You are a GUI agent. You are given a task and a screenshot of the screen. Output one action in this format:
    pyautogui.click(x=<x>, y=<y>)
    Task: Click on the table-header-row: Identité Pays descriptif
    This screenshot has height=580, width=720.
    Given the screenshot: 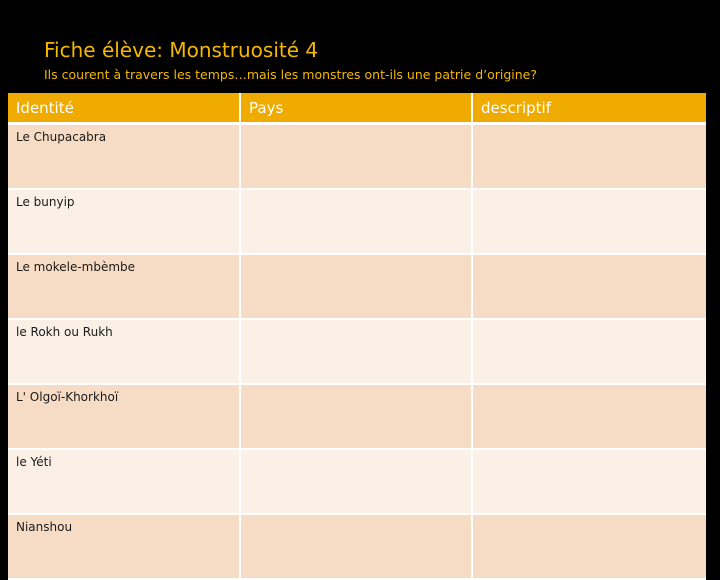 What is the action you would take?
    pyautogui.click(x=357, y=109)
    